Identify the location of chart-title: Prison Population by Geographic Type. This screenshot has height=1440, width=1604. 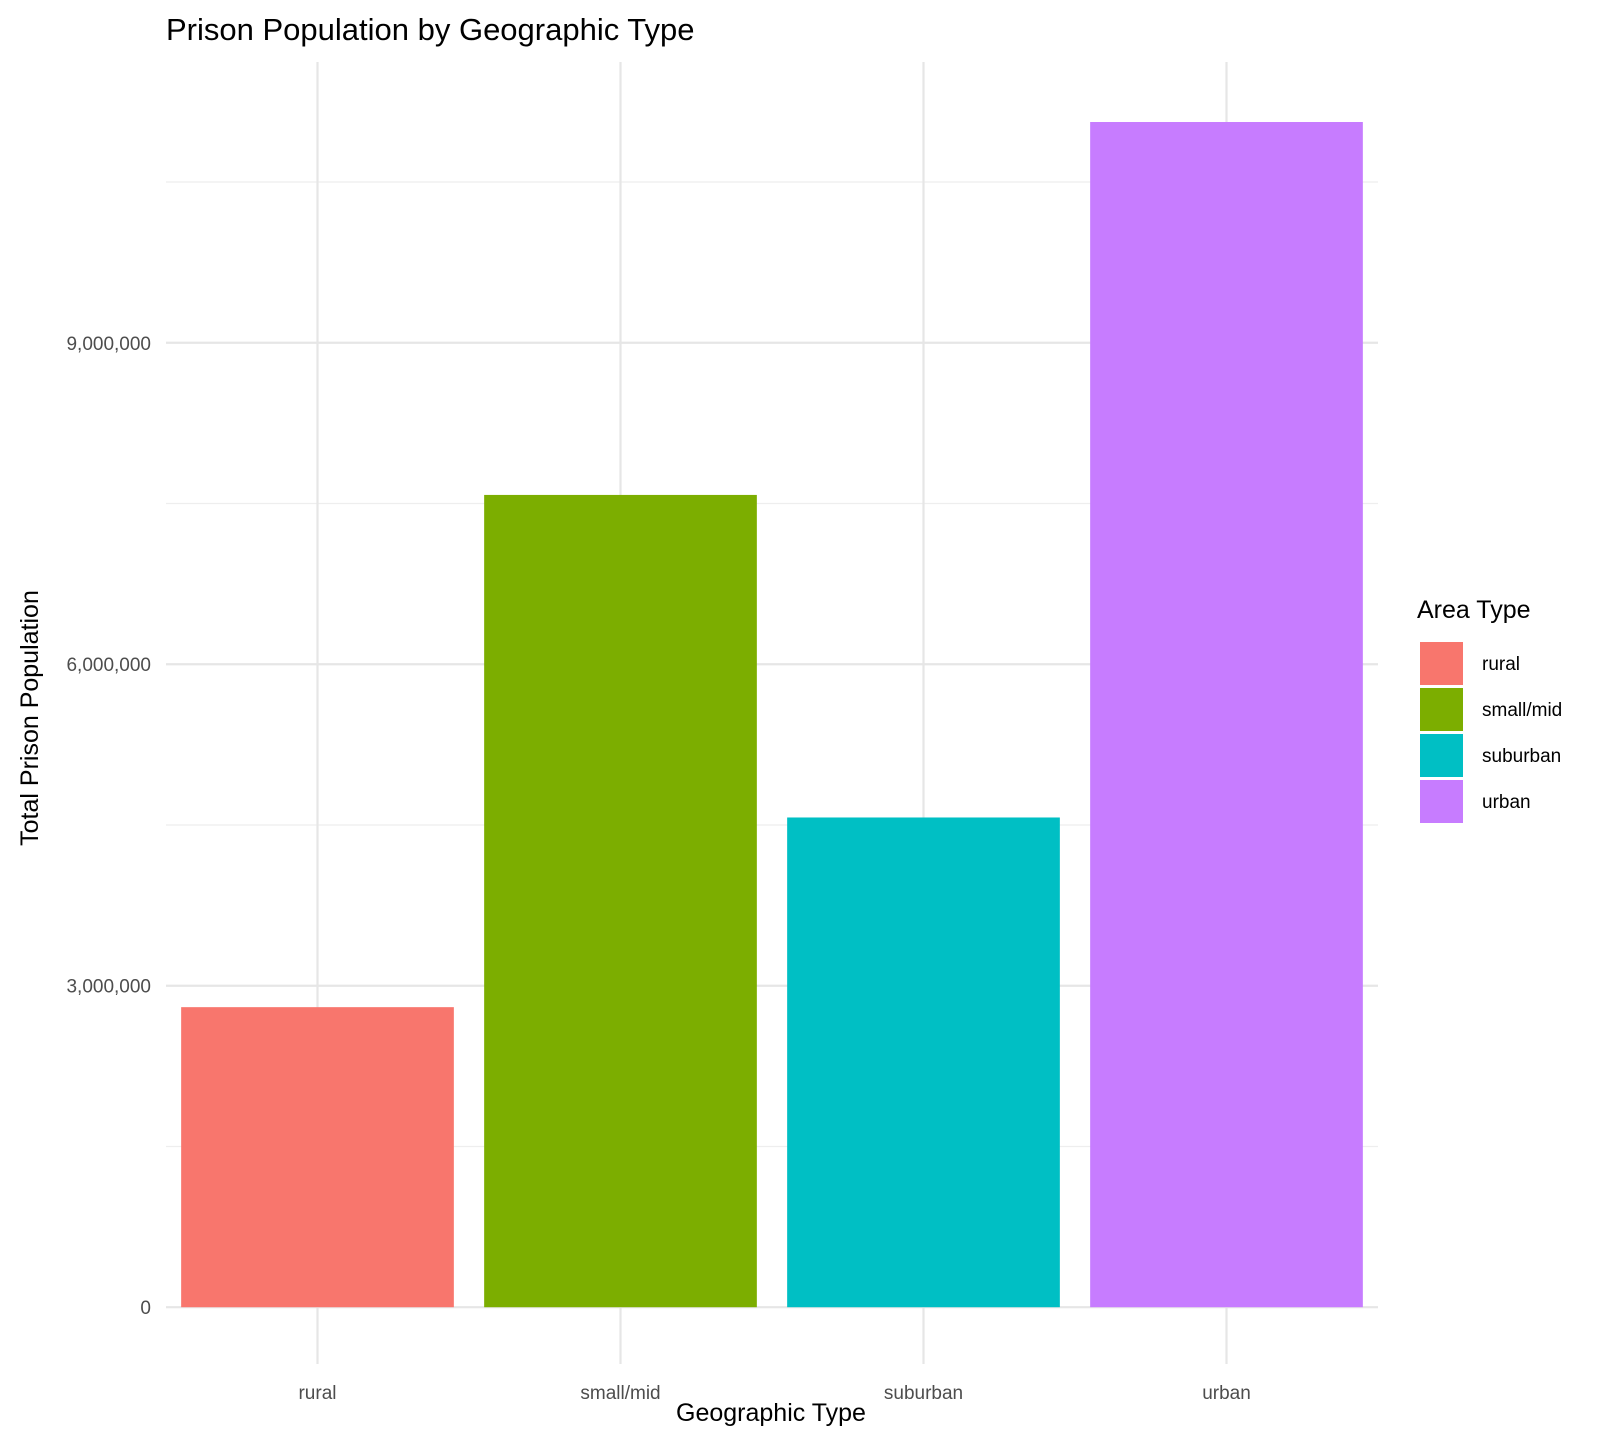
(430, 29).